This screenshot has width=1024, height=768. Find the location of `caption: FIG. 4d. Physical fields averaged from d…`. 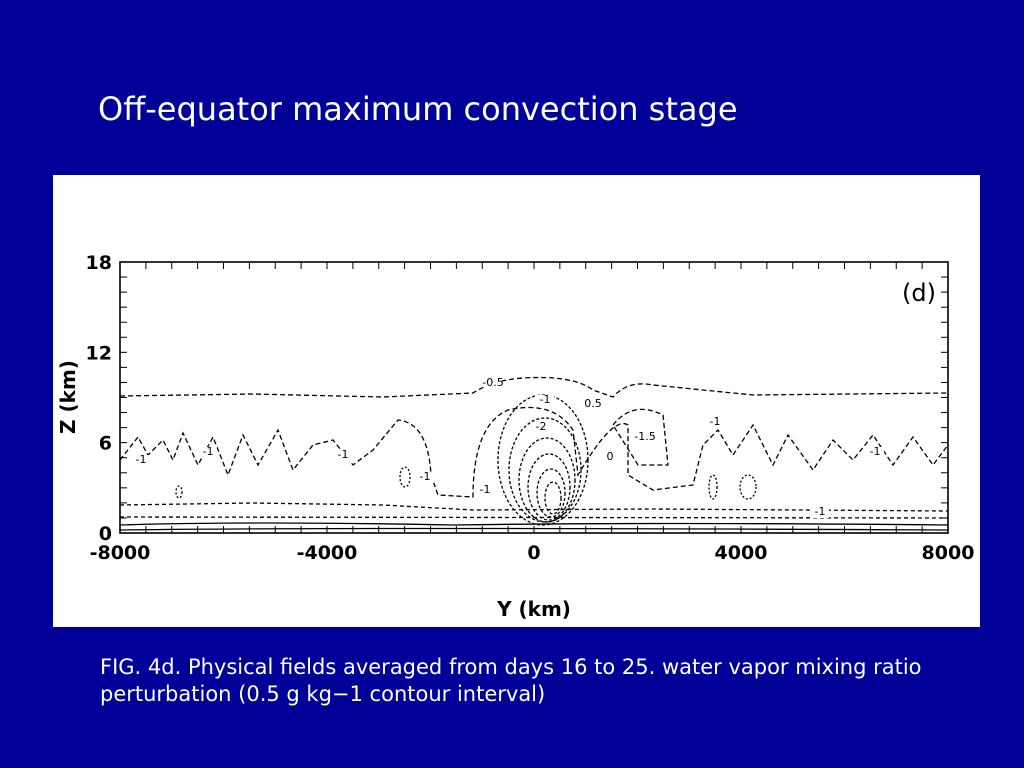

caption: FIG. 4d. Physical fields averaged from d… is located at coordinates (511, 680).